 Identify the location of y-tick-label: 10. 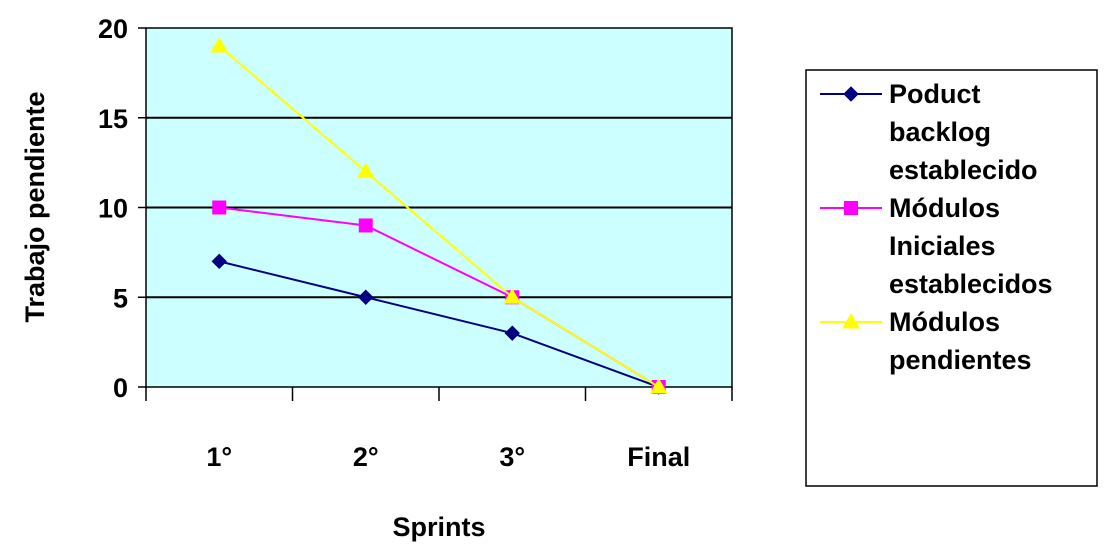
(113, 209).